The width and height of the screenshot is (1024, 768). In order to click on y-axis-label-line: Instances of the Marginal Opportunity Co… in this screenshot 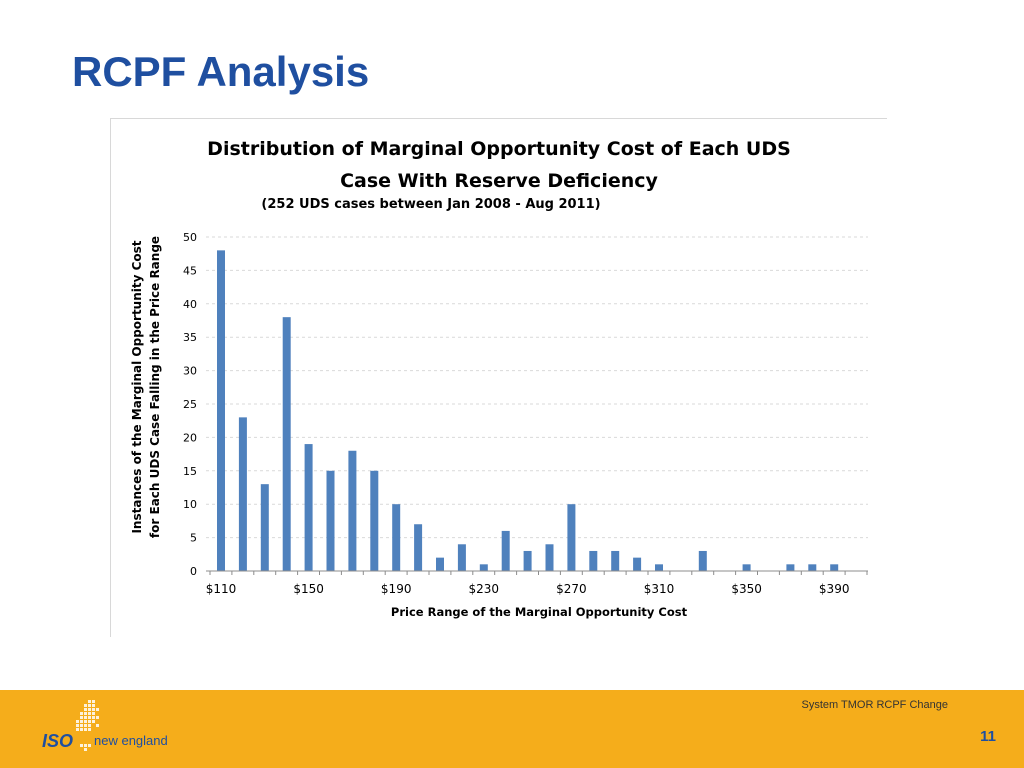, I will do `click(137, 386)`.